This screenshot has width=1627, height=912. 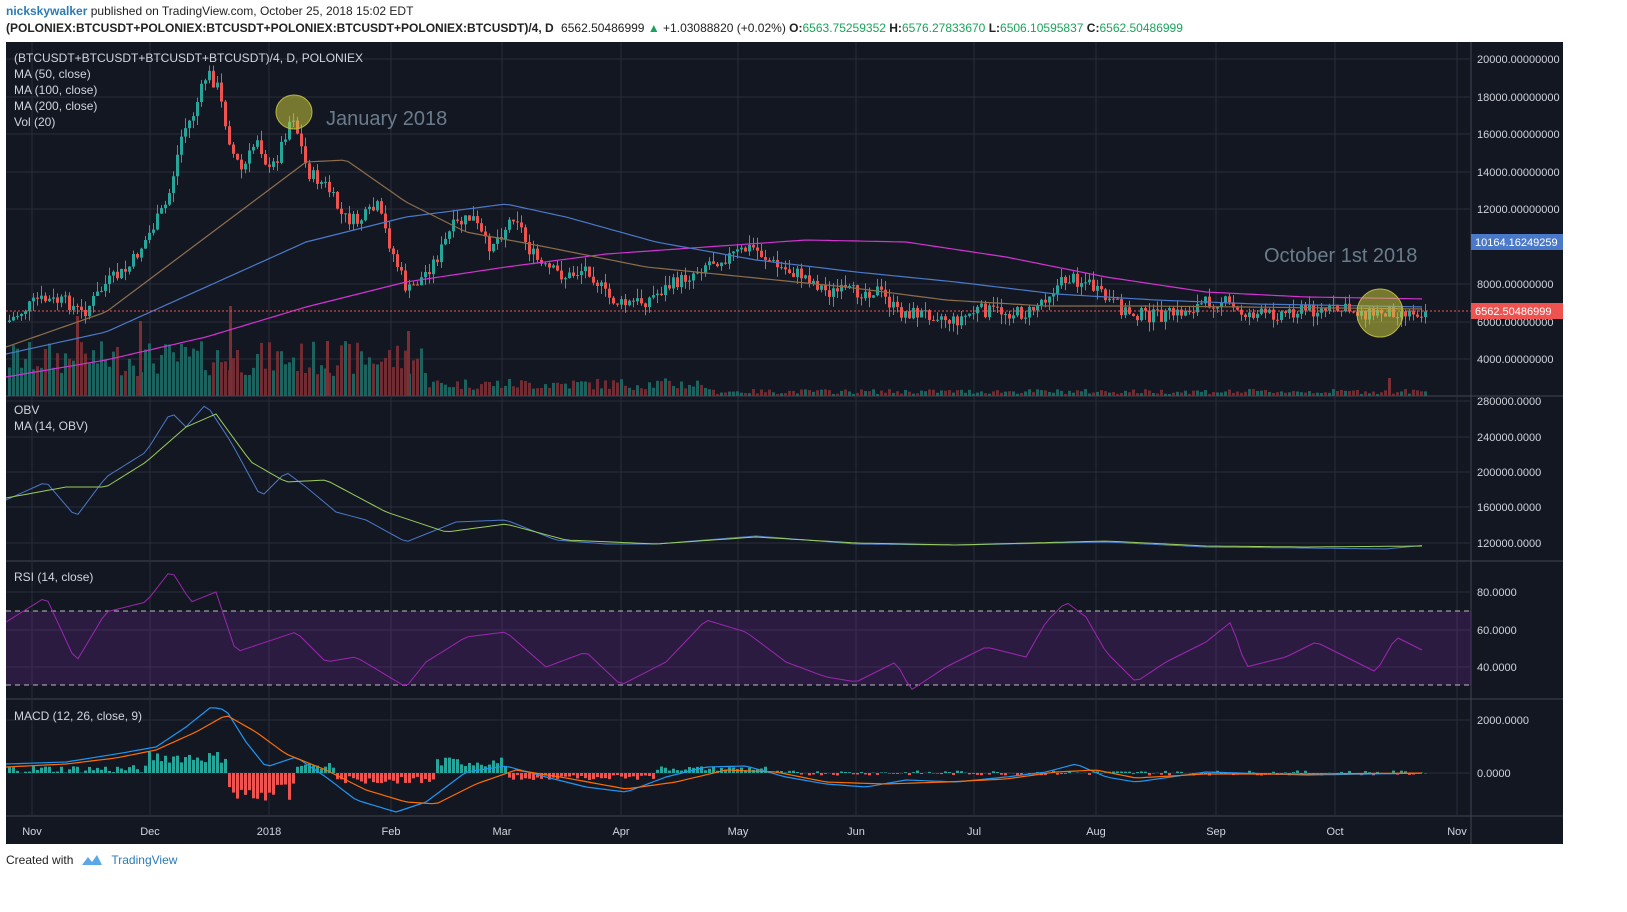 What do you see at coordinates (51, 426) in the screenshot?
I see `legend-obv-ma: MA (14, OBV)` at bounding box center [51, 426].